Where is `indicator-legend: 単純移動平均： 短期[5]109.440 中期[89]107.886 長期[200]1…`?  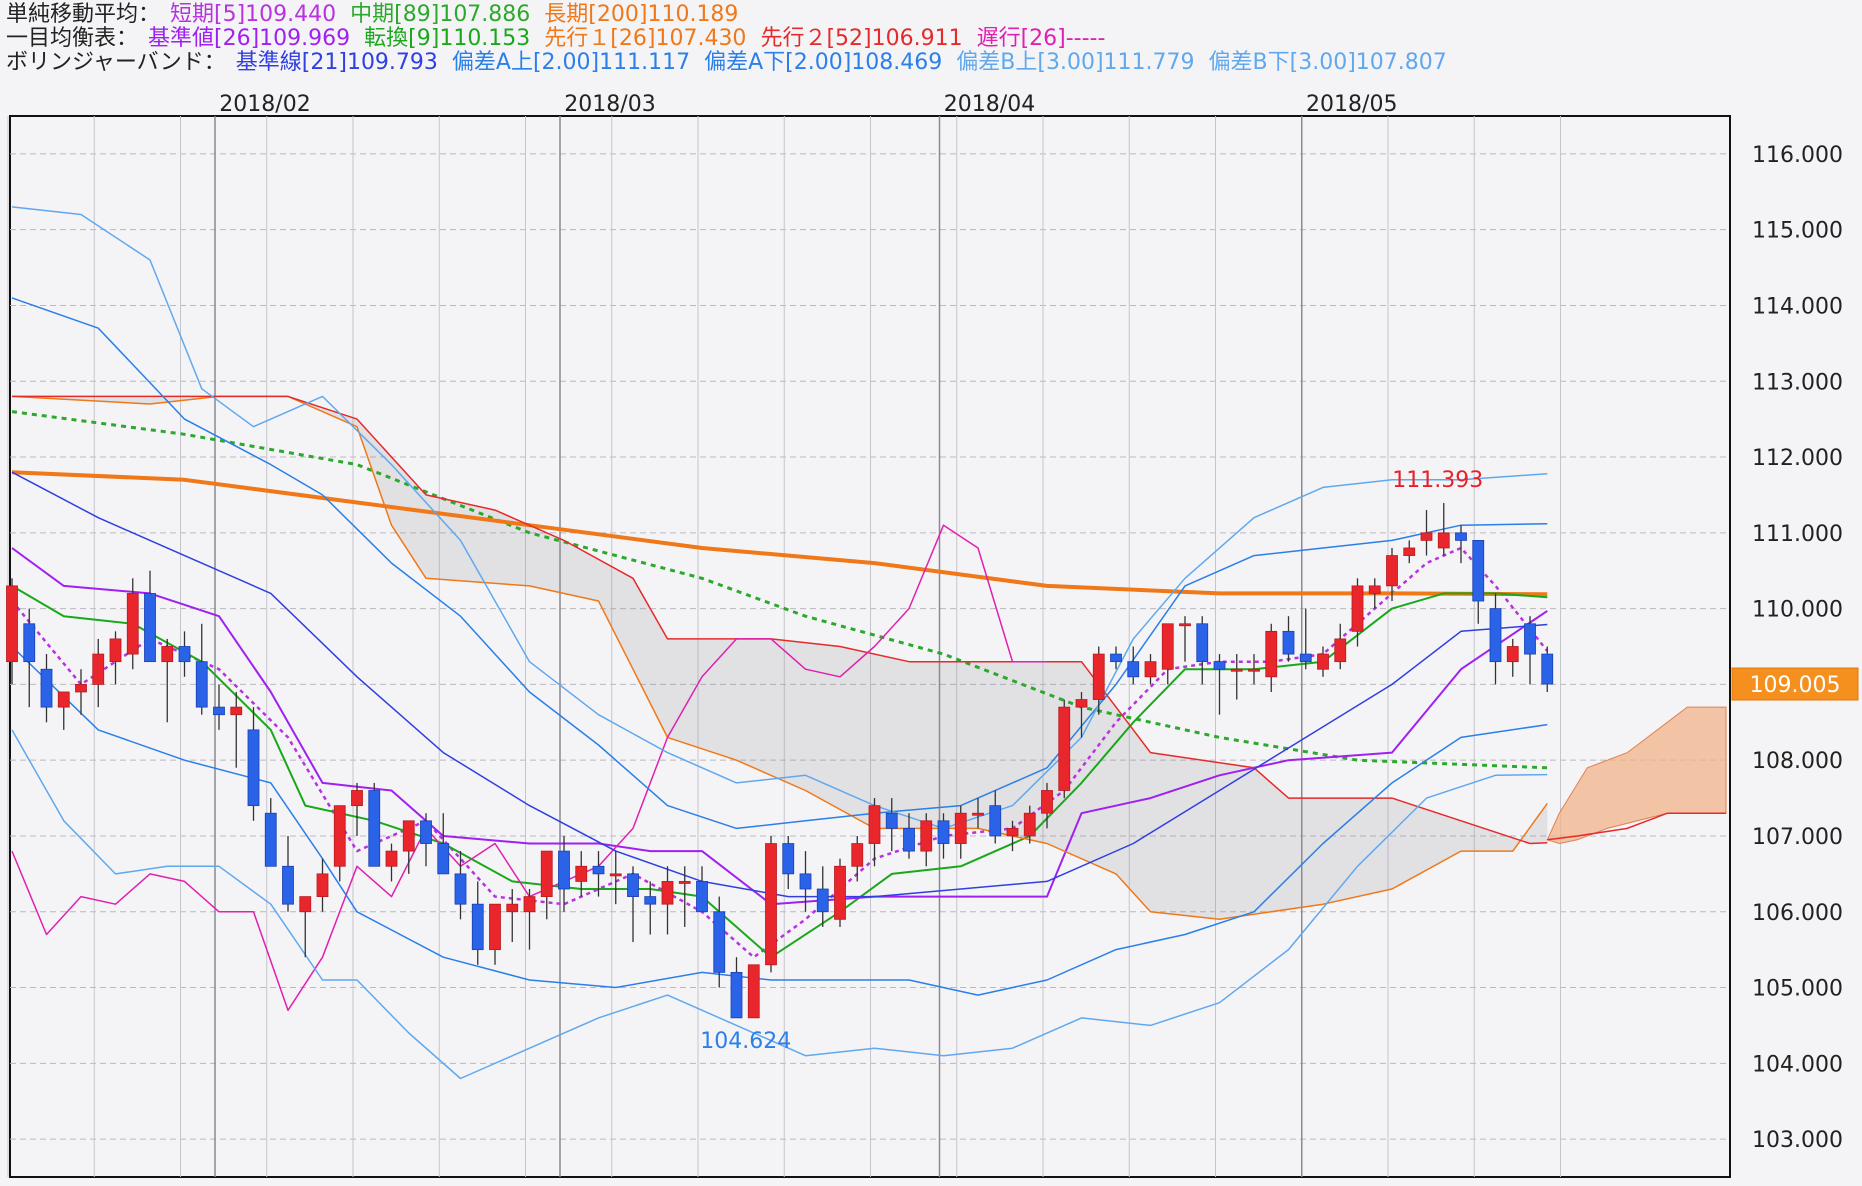
indicator-legend: 単純移動平均： 短期[5]109.440 中期[89]107.886 長期[200]1… is located at coordinates (931, 40).